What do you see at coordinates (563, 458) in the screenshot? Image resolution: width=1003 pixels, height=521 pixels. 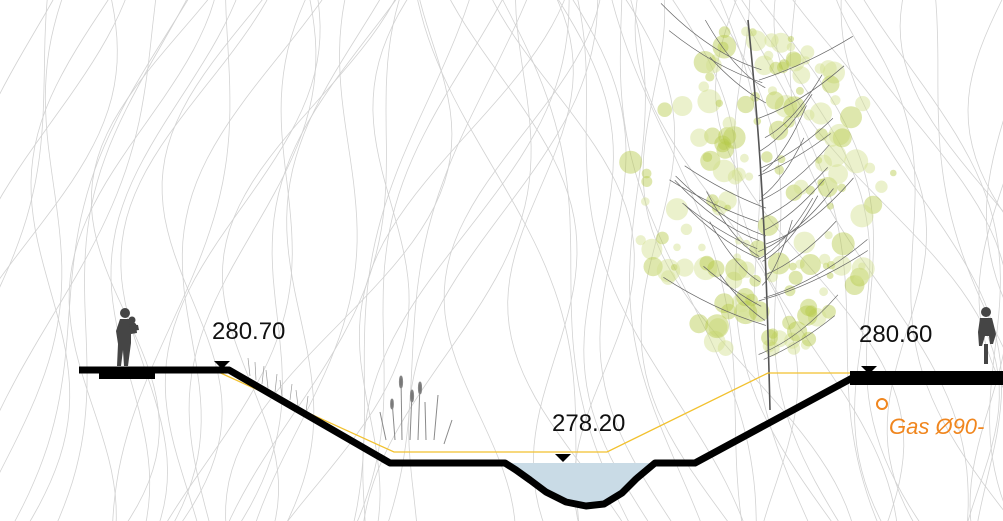 I see `elevation-marker-icon` at bounding box center [563, 458].